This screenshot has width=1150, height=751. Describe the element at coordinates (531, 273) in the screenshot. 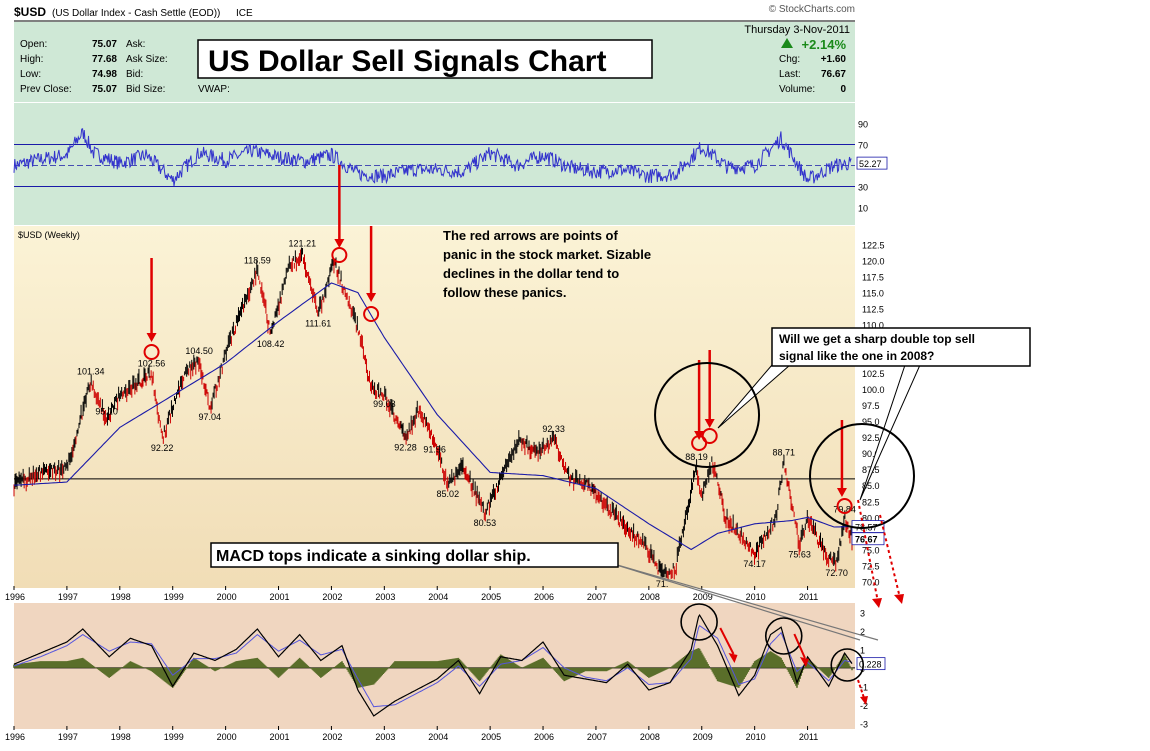

I see `note-line: declines in the dollar tend to` at that location.